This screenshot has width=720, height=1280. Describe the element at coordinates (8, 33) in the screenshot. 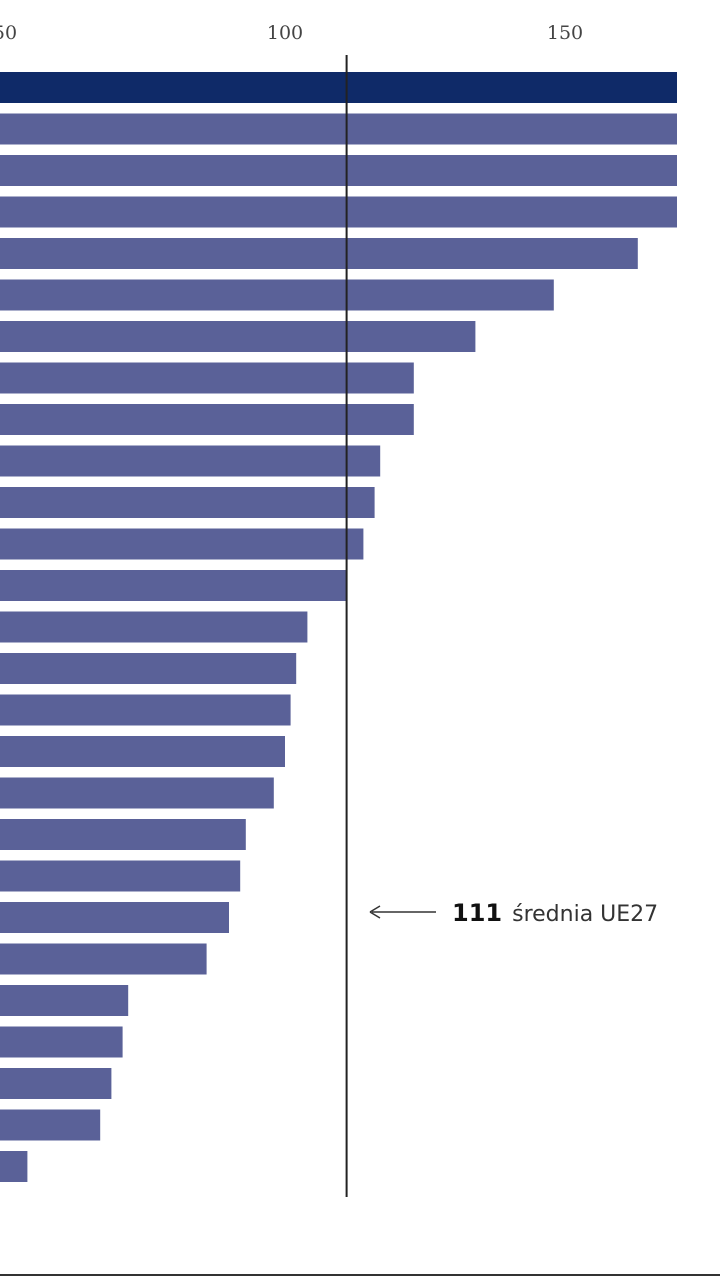

I see `x-tick-label: 50` at that location.